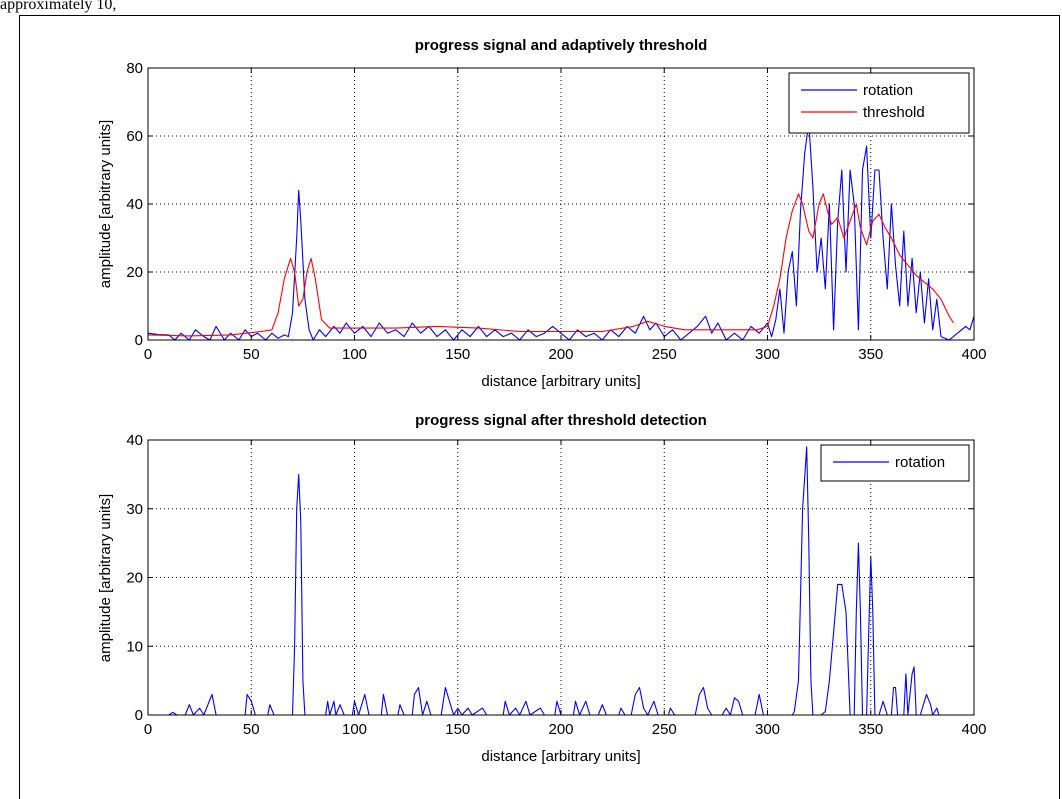  What do you see at coordinates (894, 112) in the screenshot?
I see `legend-label-threshold: threshold` at bounding box center [894, 112].